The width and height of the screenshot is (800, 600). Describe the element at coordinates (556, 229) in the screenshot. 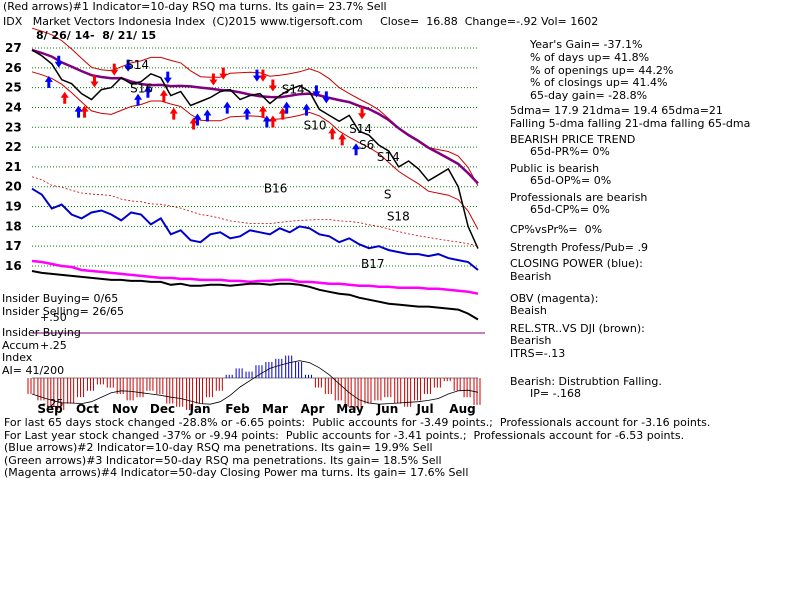

I see `stat-cp-vs-pr: CP%vsPr%= 0%` at that location.